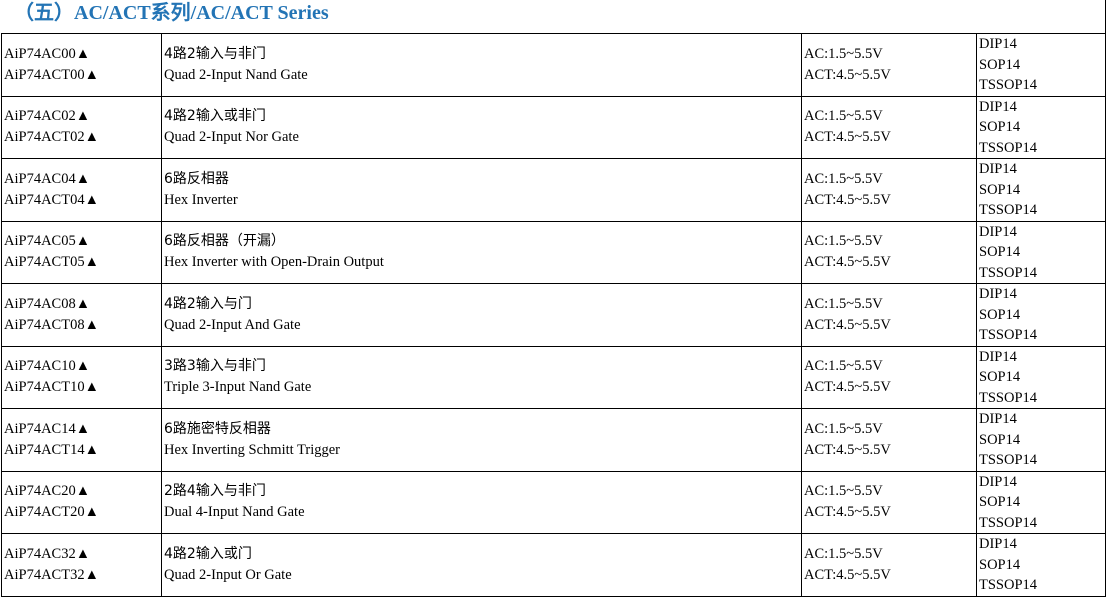  Describe the element at coordinates (481, 377) in the screenshot. I see `description-cell: 3路3输入与非门 Triple 3-Input Nand Gate` at that location.